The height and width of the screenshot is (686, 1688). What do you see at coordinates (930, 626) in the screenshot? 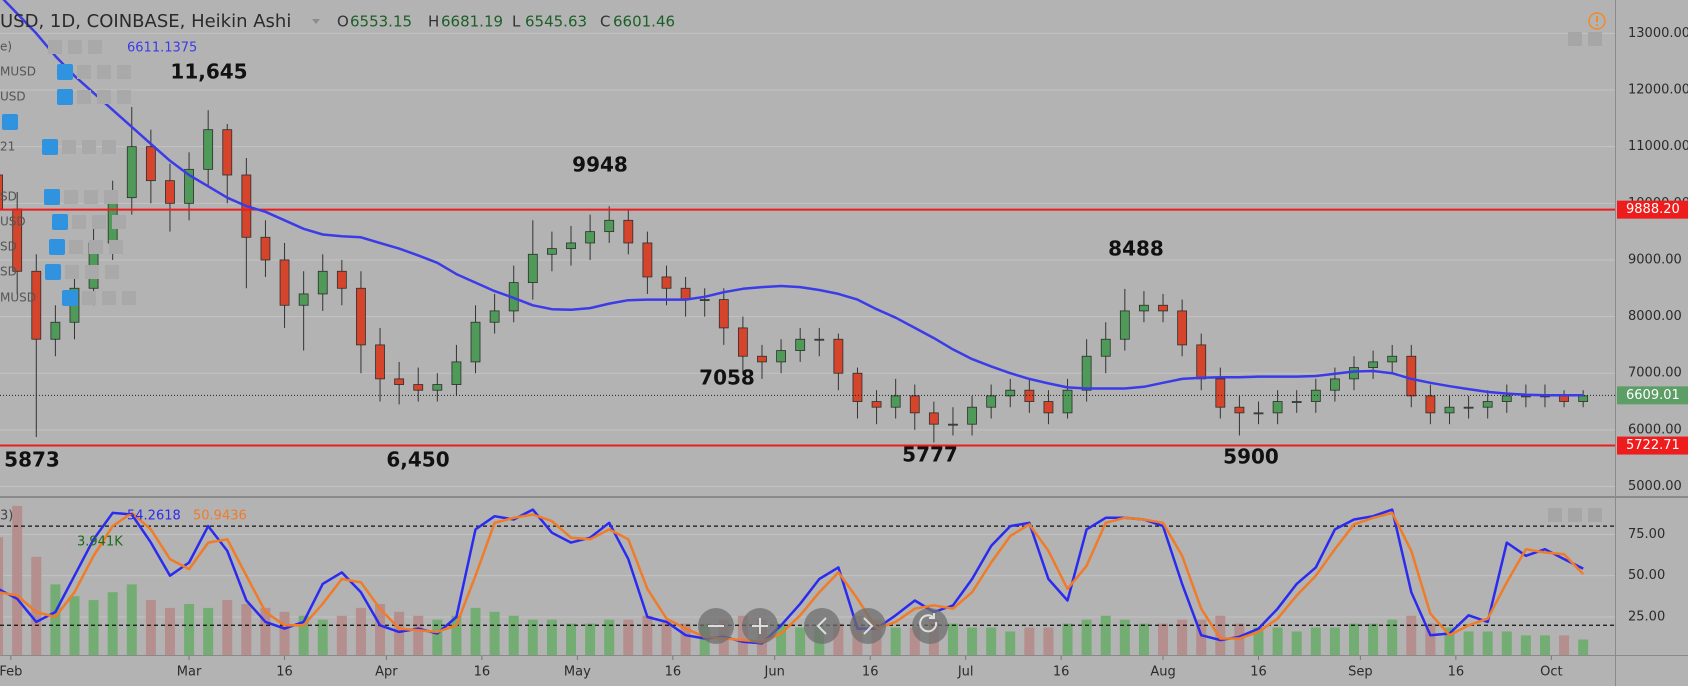
I see `reset-button` at bounding box center [930, 626].